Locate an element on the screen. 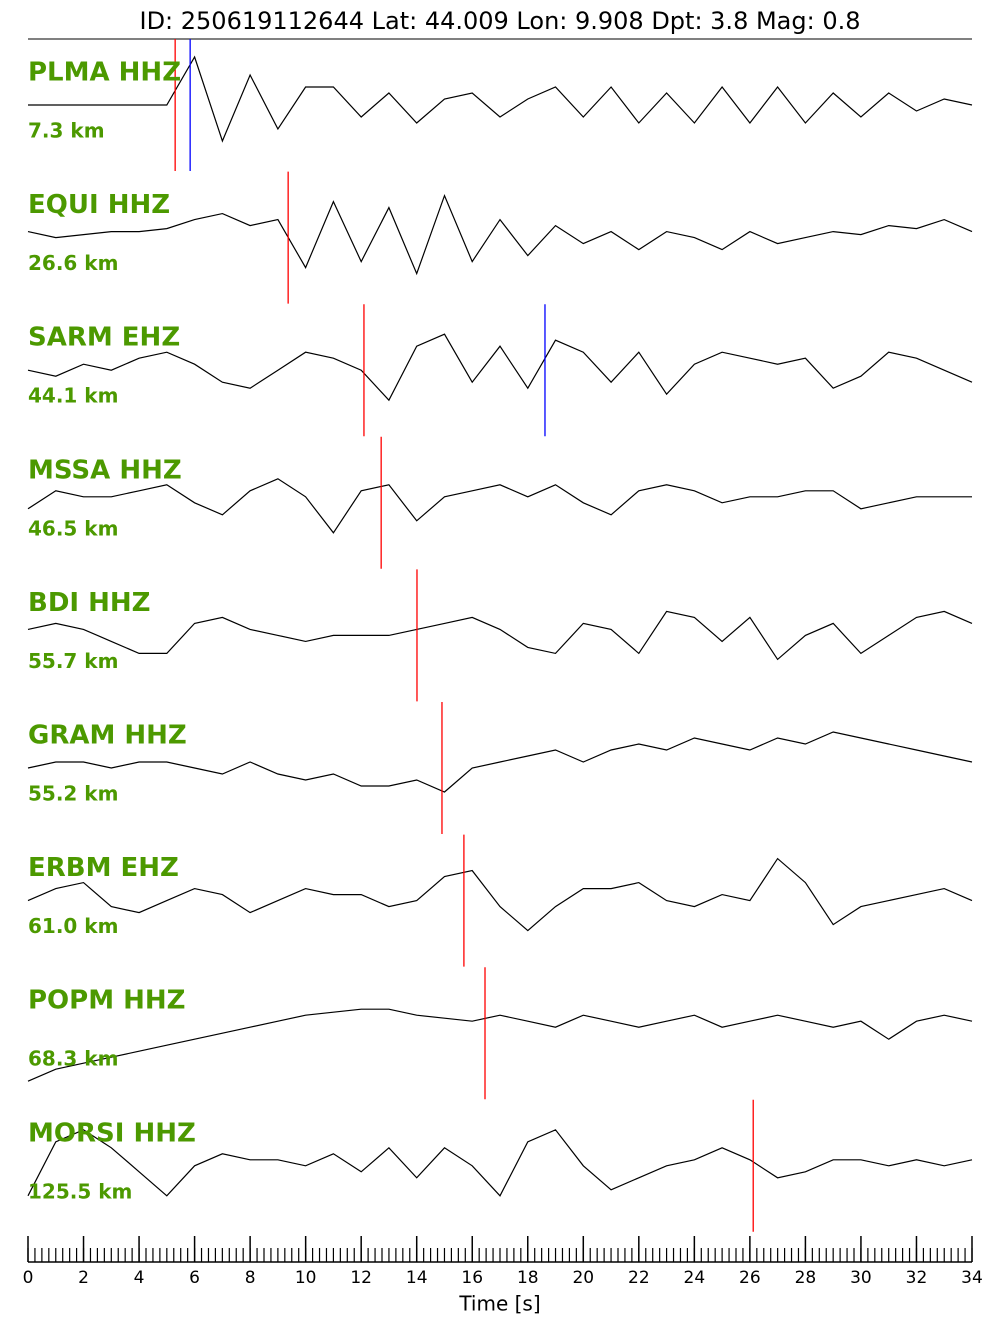  distance-label: 55.7 km is located at coordinates (73, 661).